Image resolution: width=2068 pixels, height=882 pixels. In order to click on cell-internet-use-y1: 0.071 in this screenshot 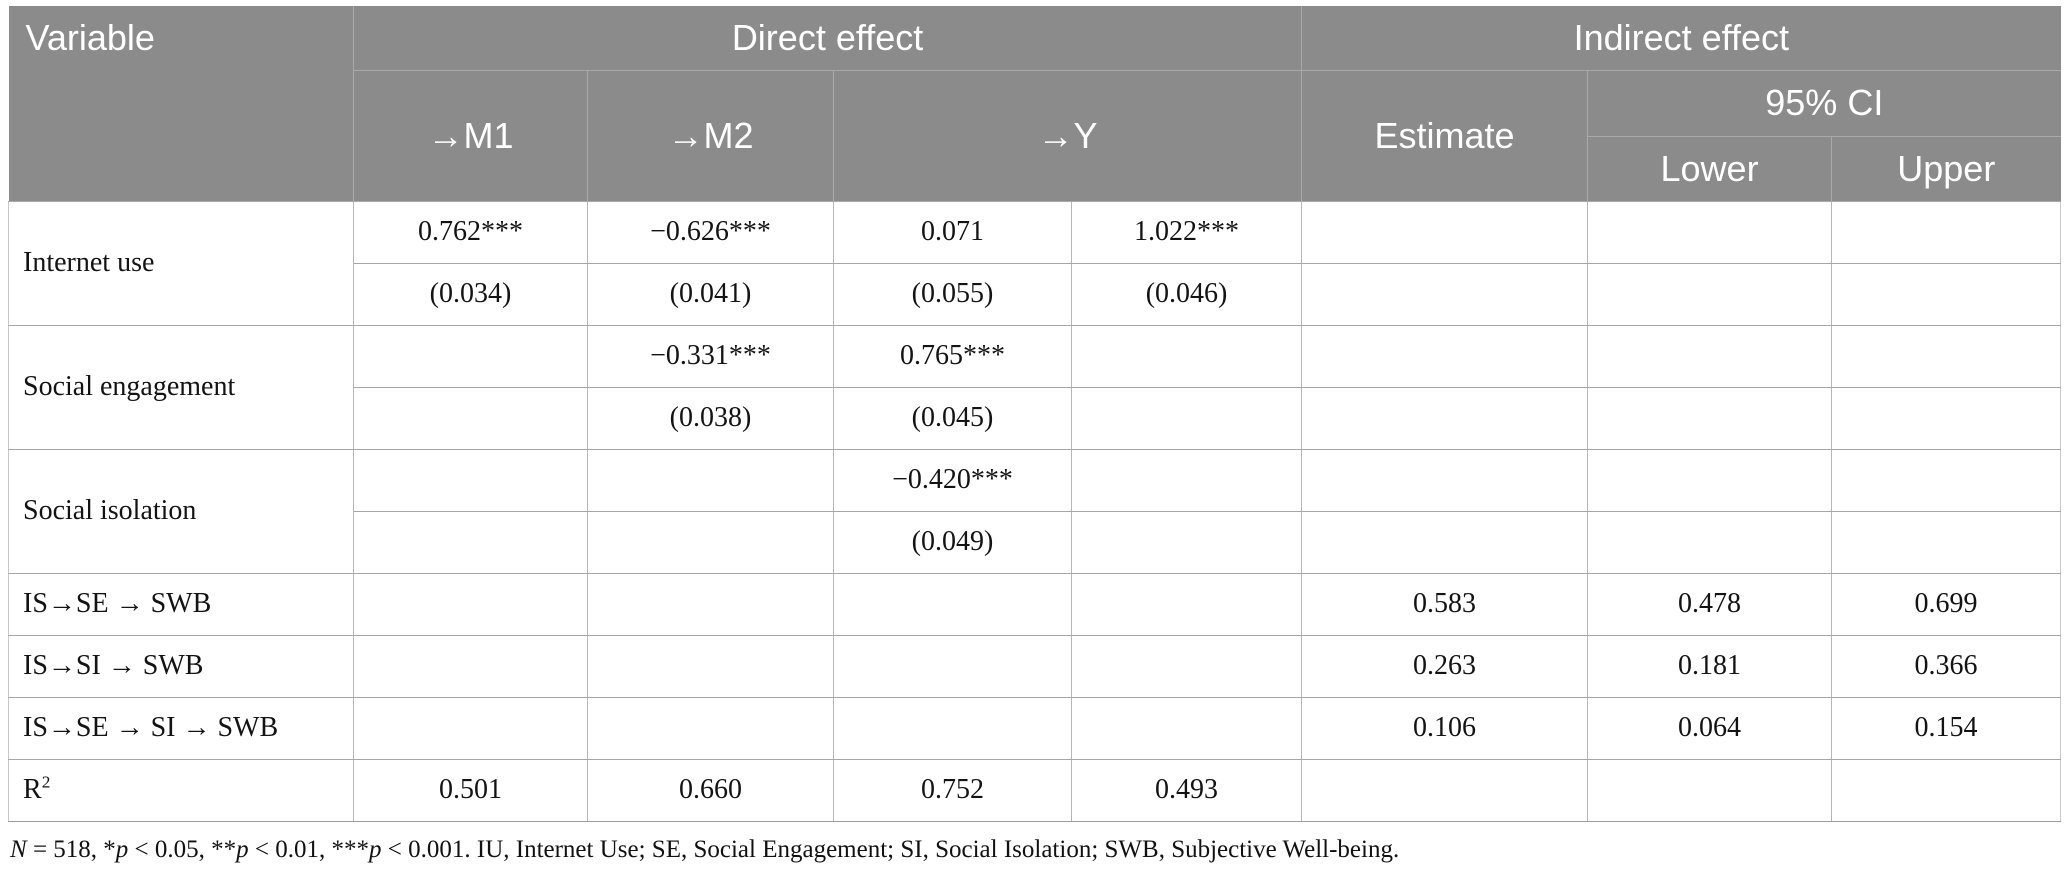, I will do `click(952, 232)`.